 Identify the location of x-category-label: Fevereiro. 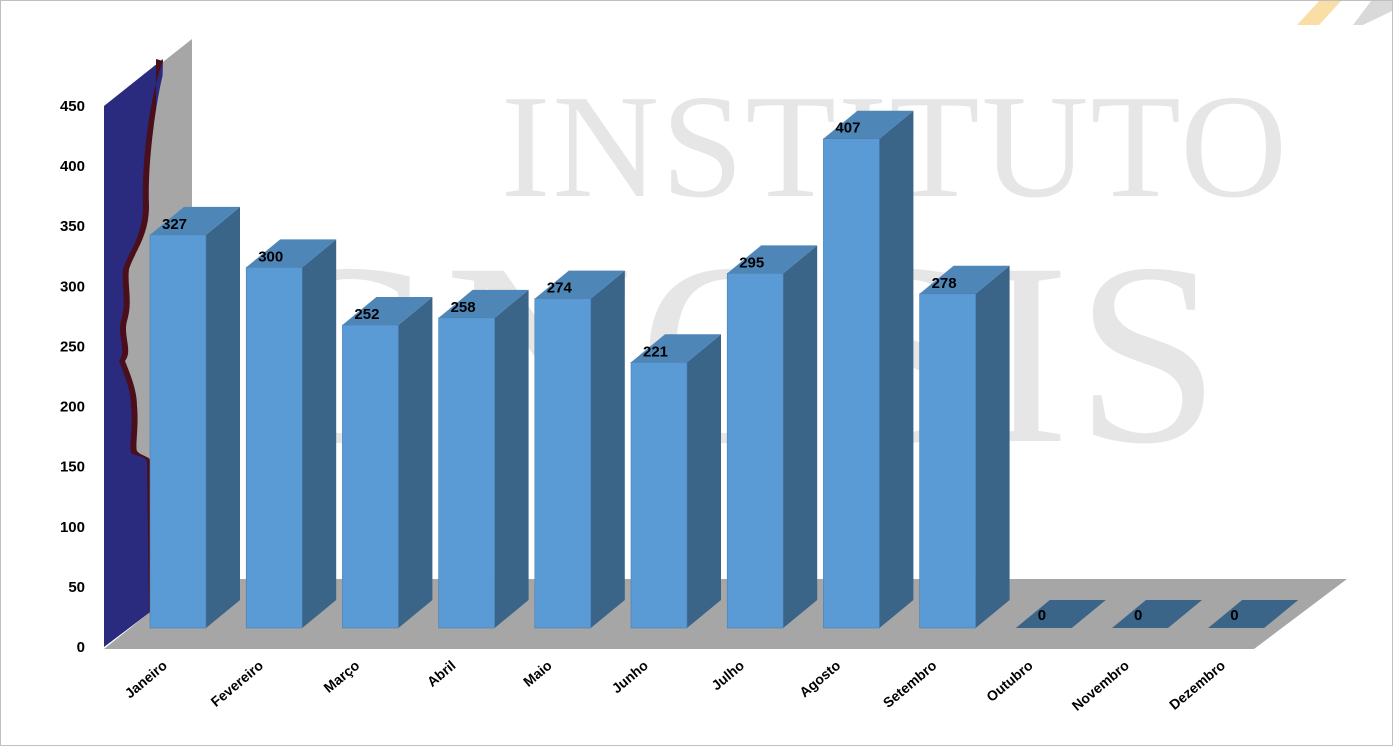
(237, 683).